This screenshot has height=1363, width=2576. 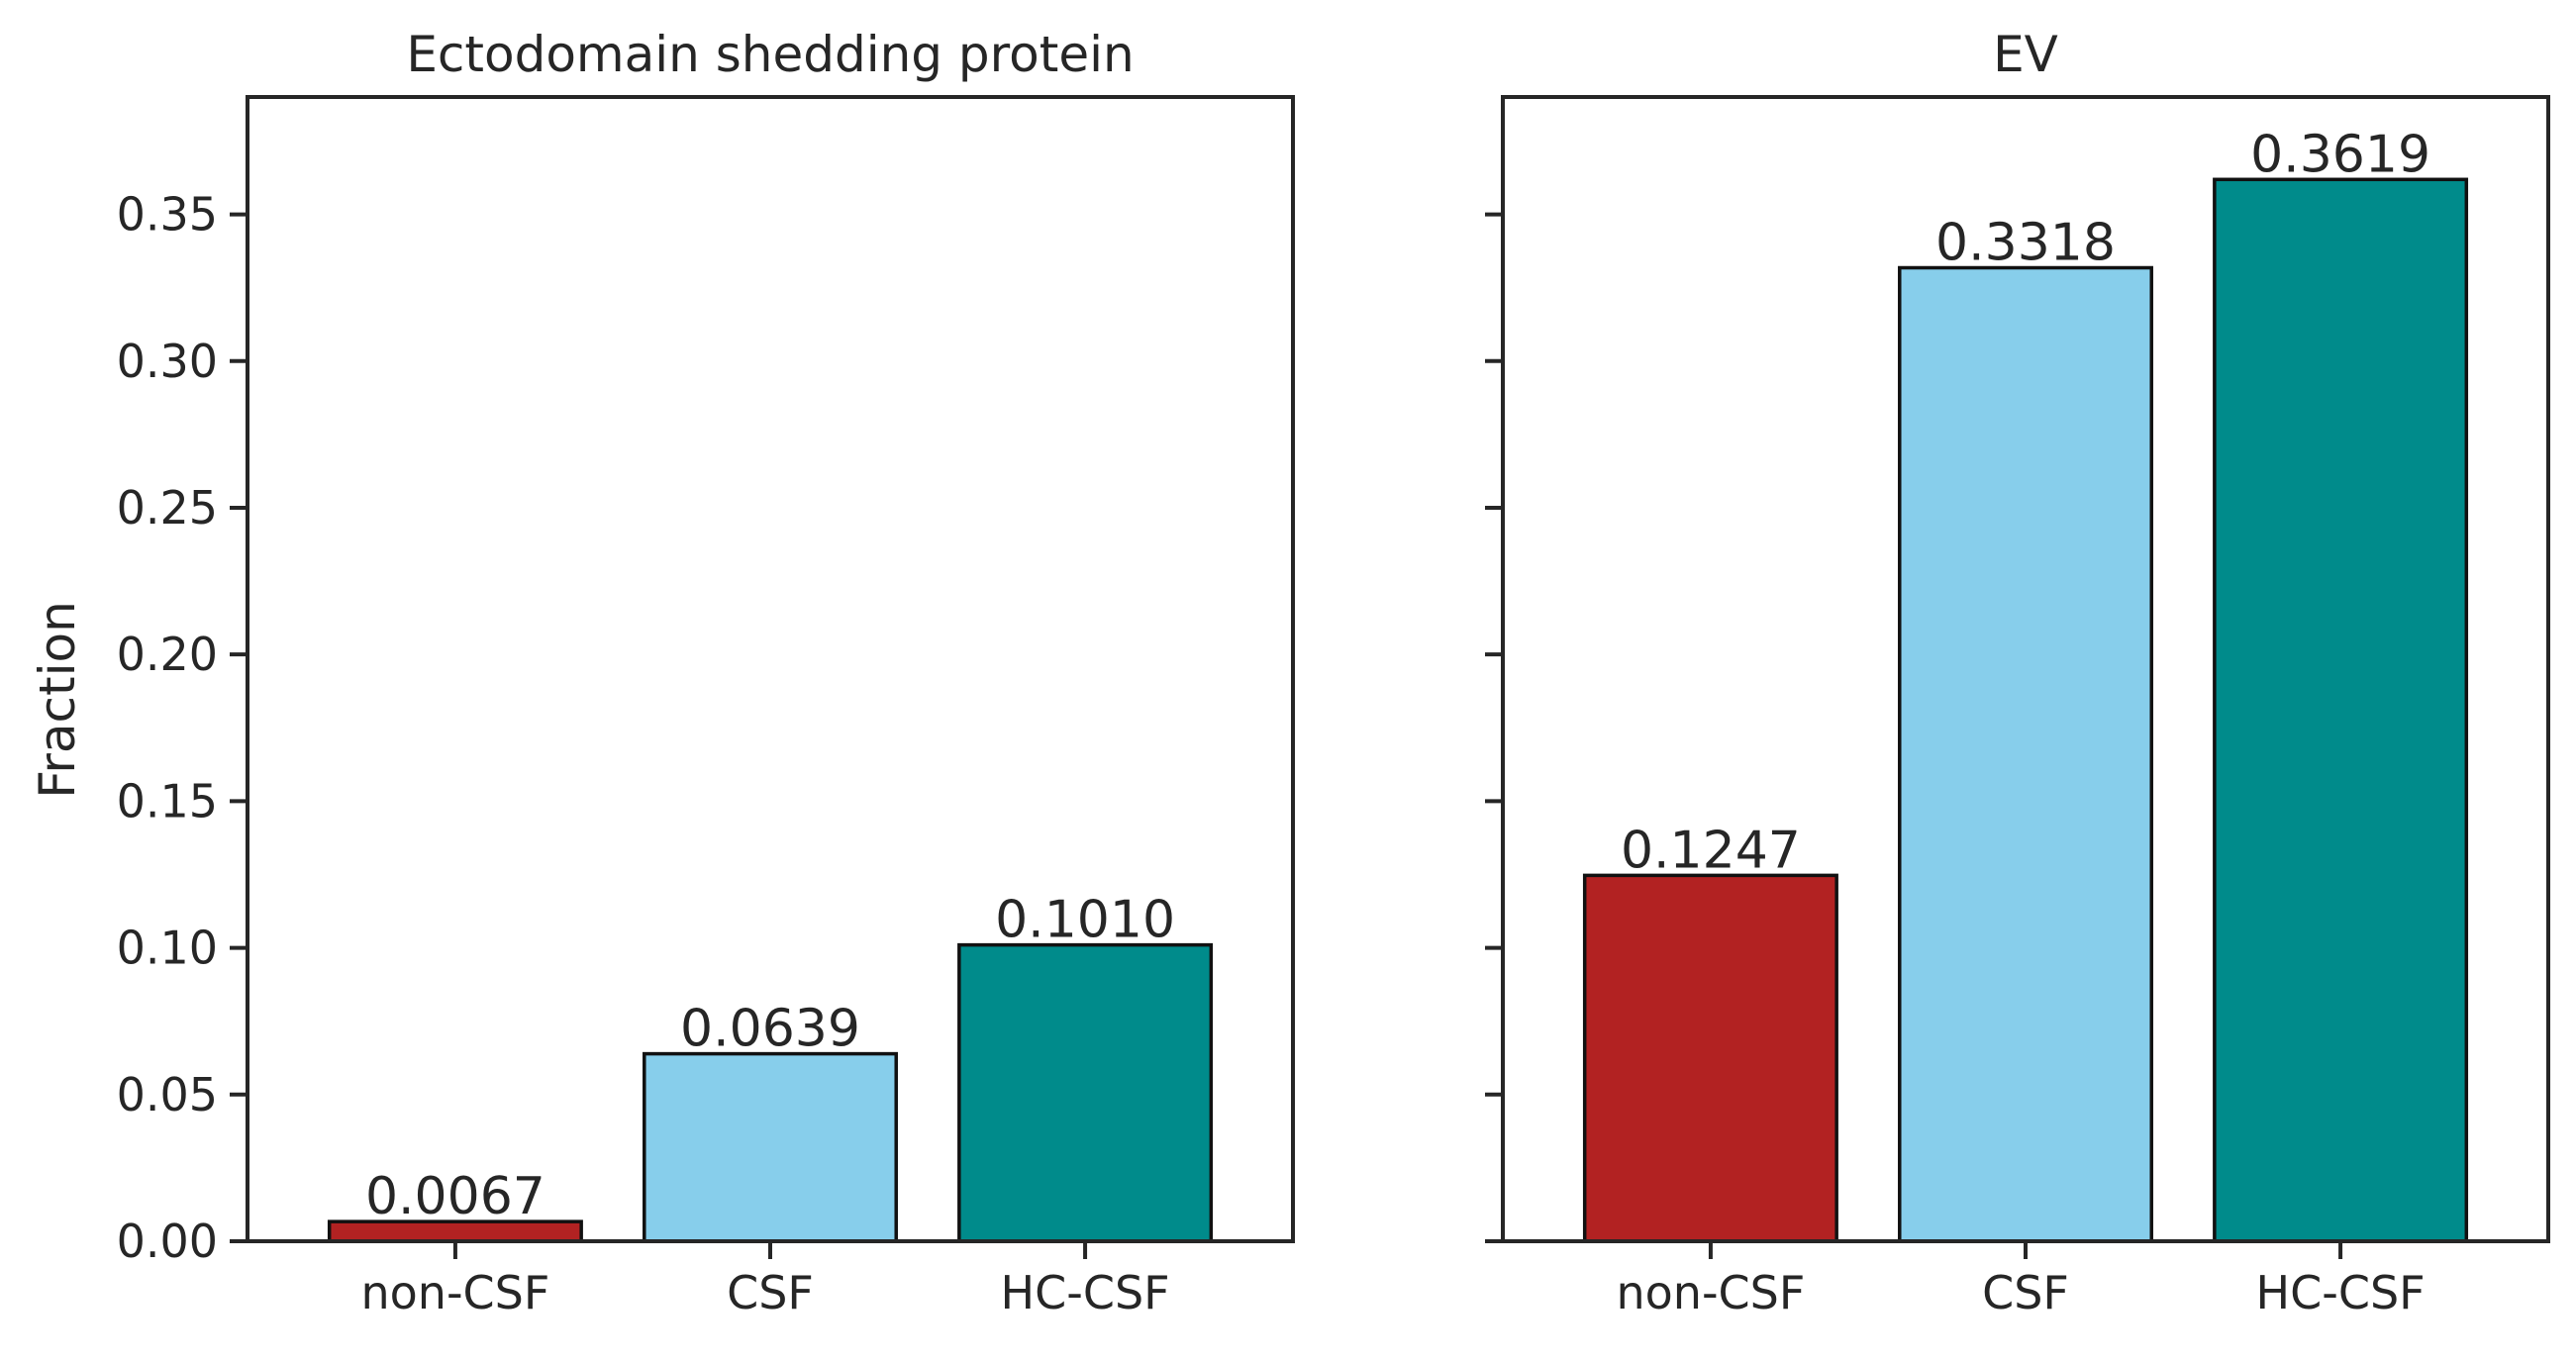 I want to click on data-label: 0.0639, so click(x=770, y=1029).